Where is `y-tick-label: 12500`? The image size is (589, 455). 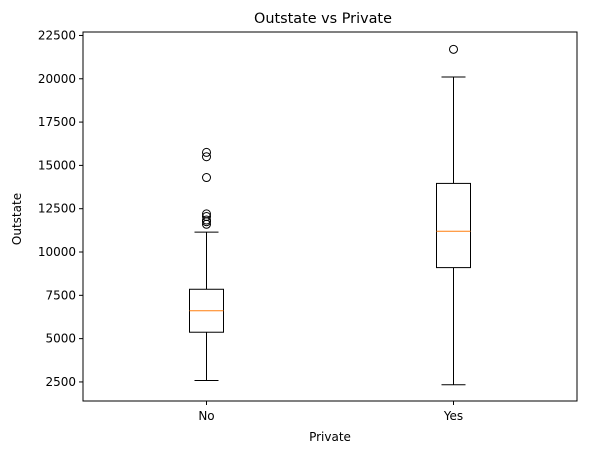
y-tick-label: 12500 is located at coordinates (57, 209).